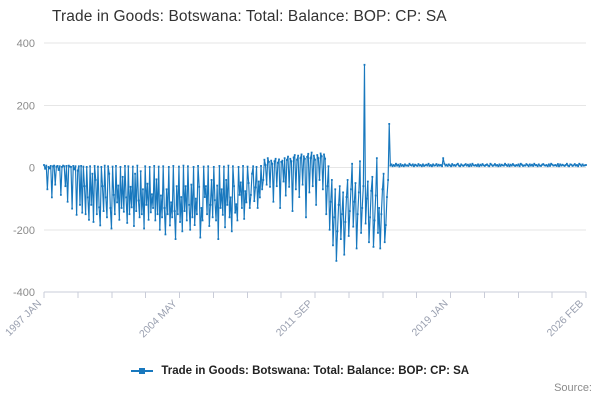 The image size is (600, 400). I want to click on y-axis-tick-label: 200, so click(26, 106).